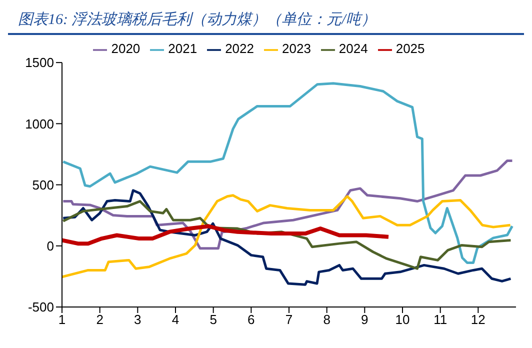 The height and width of the screenshot is (348, 532). I want to click on x-tick-label: 5, so click(213, 320).